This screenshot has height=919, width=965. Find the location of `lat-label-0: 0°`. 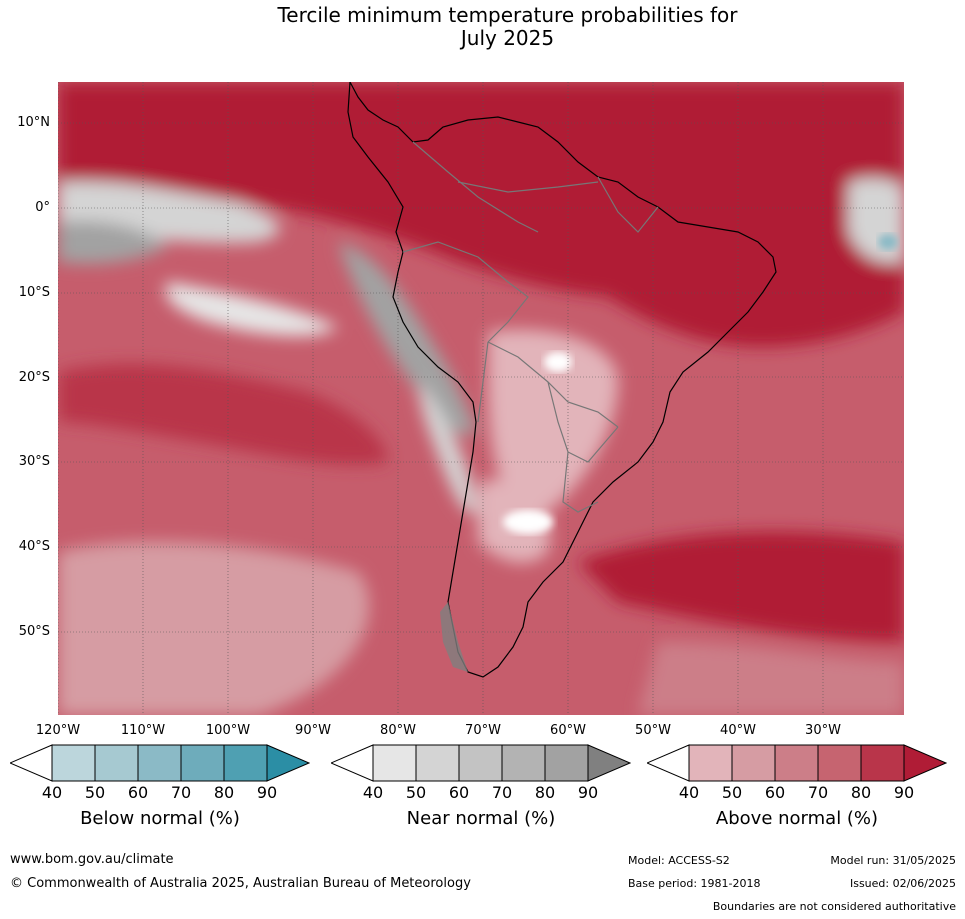

lat-label-0: 0° is located at coordinates (42, 207).